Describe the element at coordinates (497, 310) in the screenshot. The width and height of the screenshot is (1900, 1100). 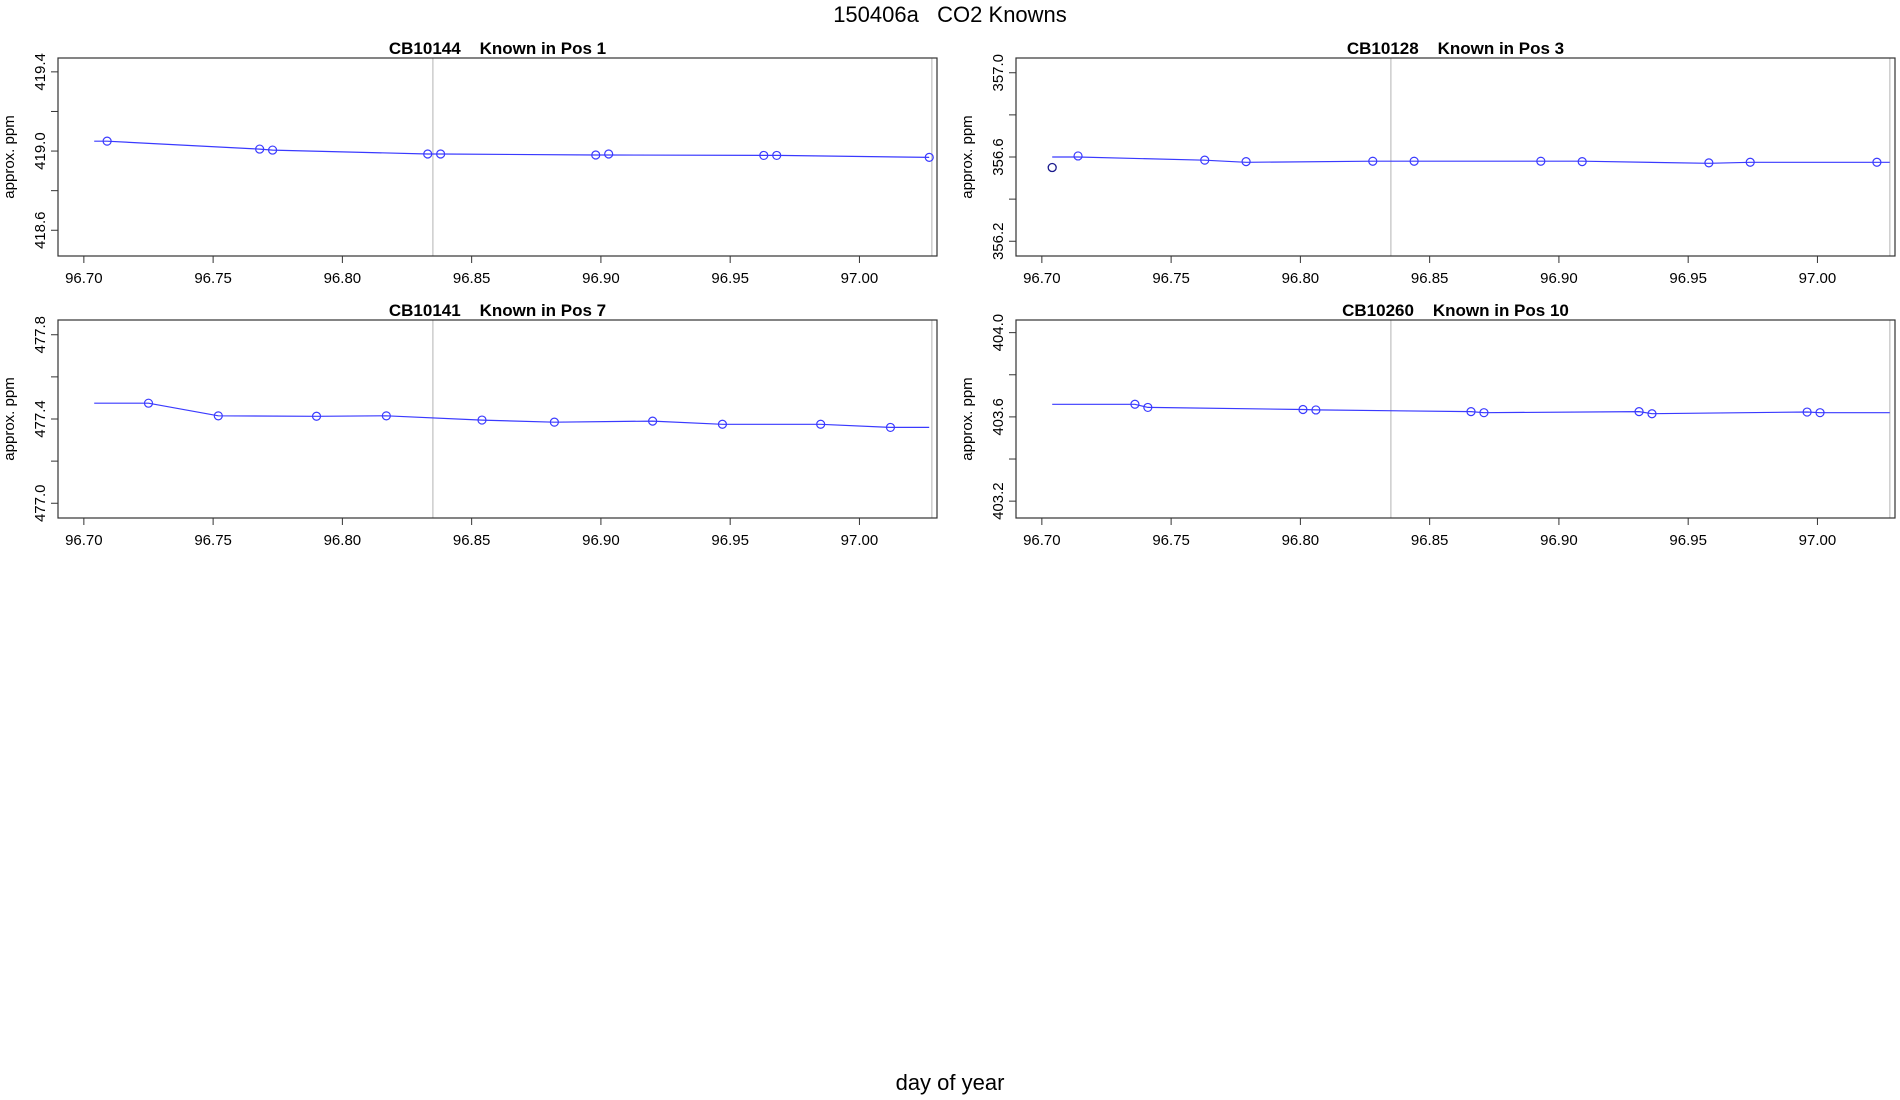
I see `panel-title: CB10141 Known in Pos 7` at that location.